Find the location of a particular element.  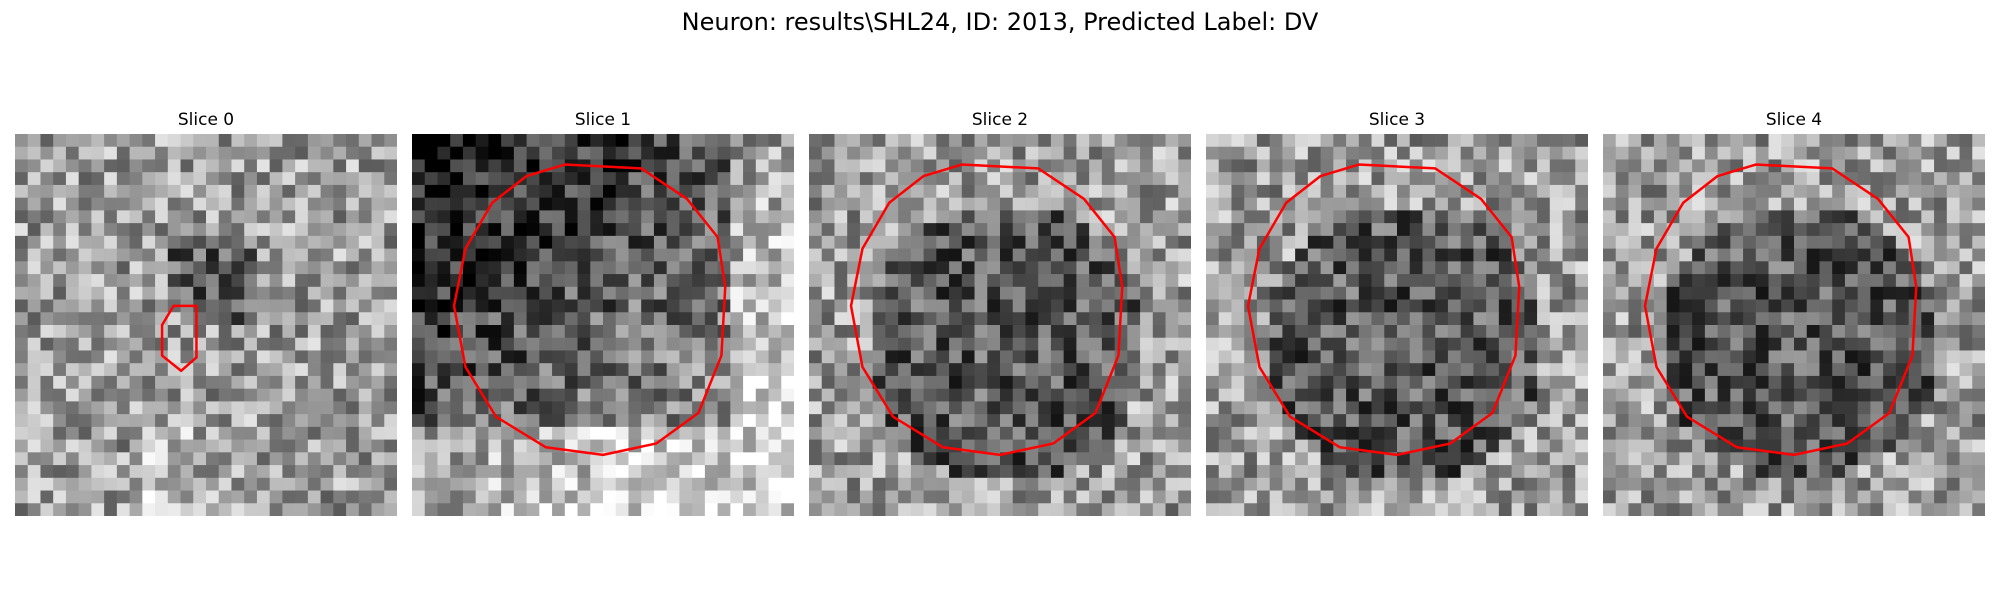

slice-title-2: Slice 2 is located at coordinates (1000, 120).